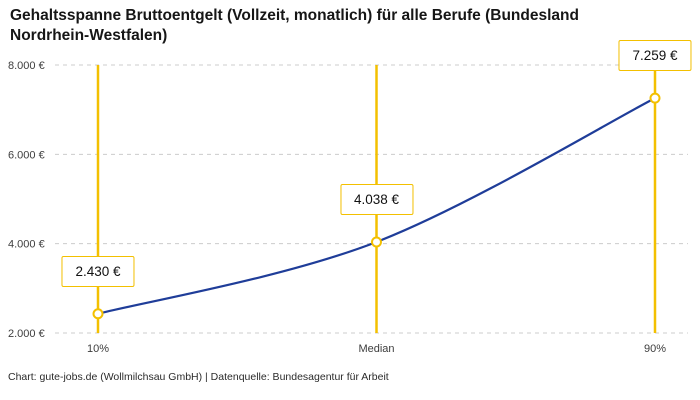  Describe the element at coordinates (26, 66) in the screenshot. I see `y-axis-label: 8.000 €` at that location.